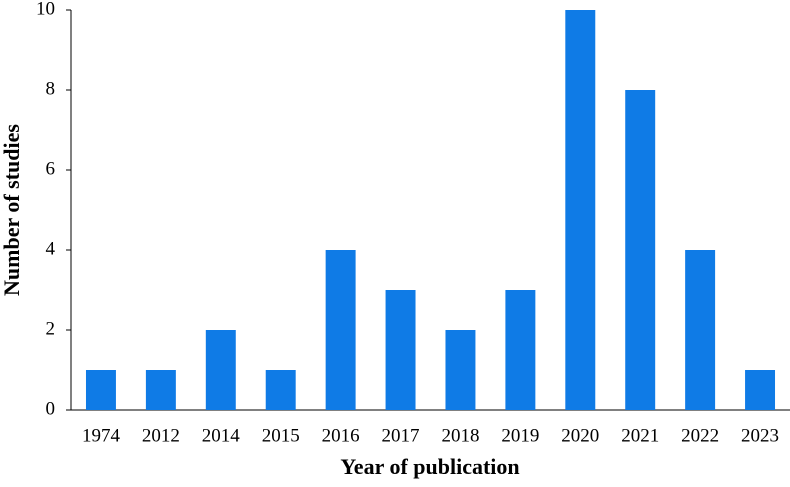 This screenshot has width=790, height=487. I want to click on x-tick-label: 2019, so click(520, 435).